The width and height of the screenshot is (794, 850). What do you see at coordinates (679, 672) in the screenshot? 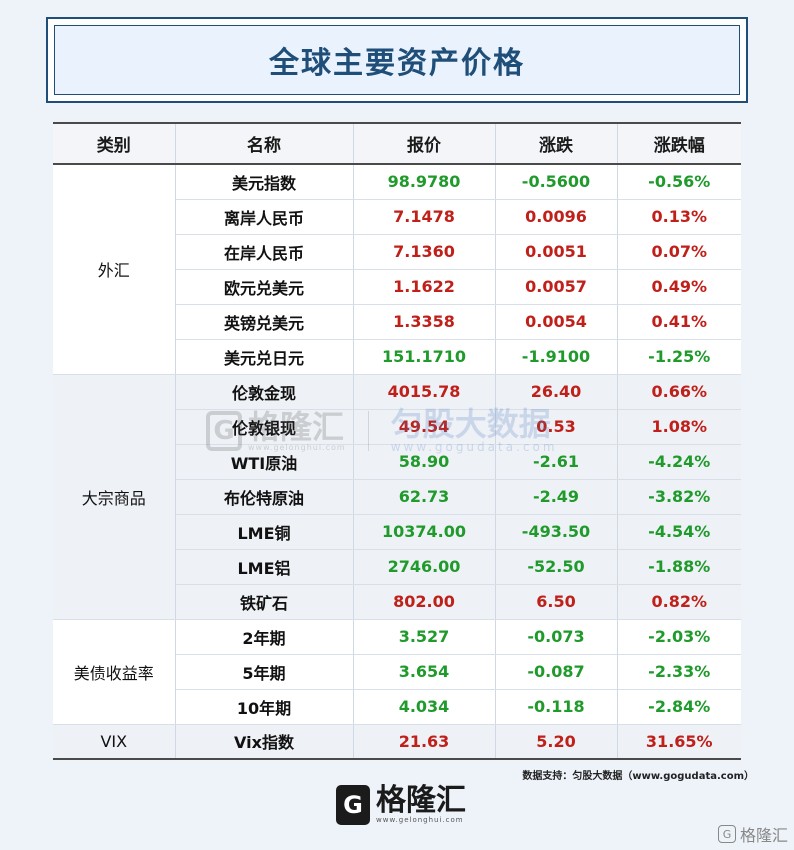
I see `change-pct-cell: -2.33%` at bounding box center [679, 672].